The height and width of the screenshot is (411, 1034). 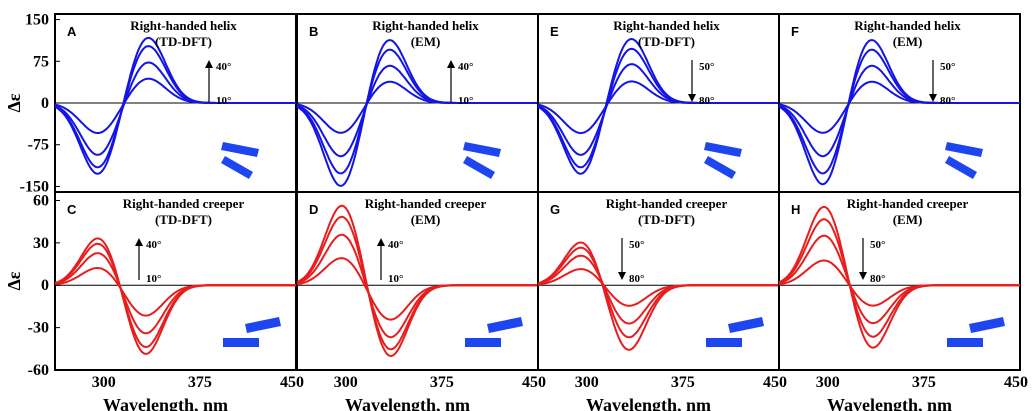 I want to click on panel-letter: H, so click(x=795, y=209).